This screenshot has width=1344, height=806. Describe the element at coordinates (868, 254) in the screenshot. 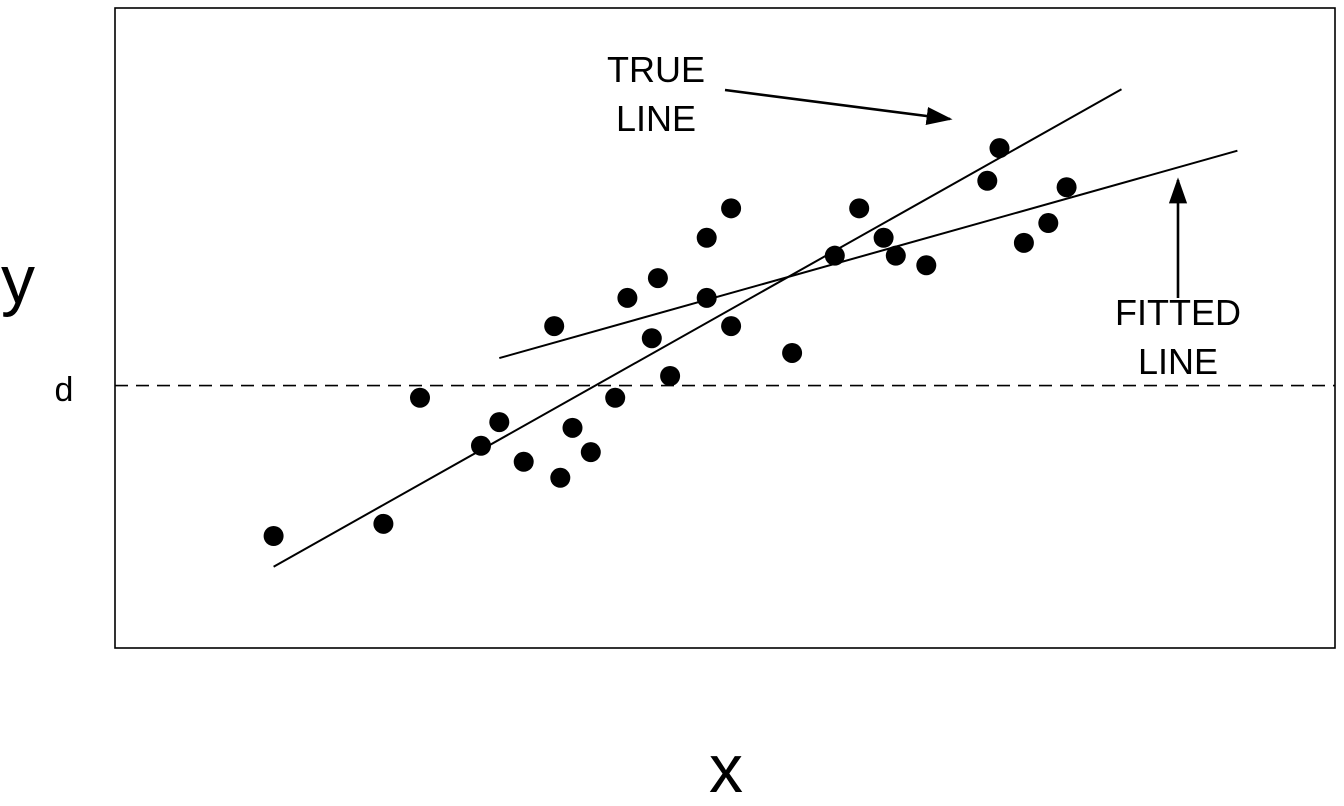

I see `fitted-line` at that location.